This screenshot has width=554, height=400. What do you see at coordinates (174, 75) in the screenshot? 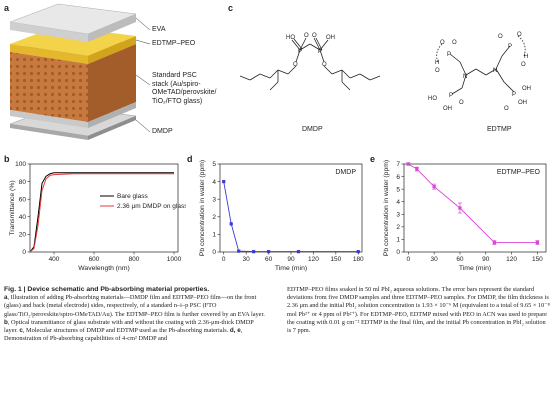
I see `label-psc-line1: Standard PSC` at bounding box center [174, 75].